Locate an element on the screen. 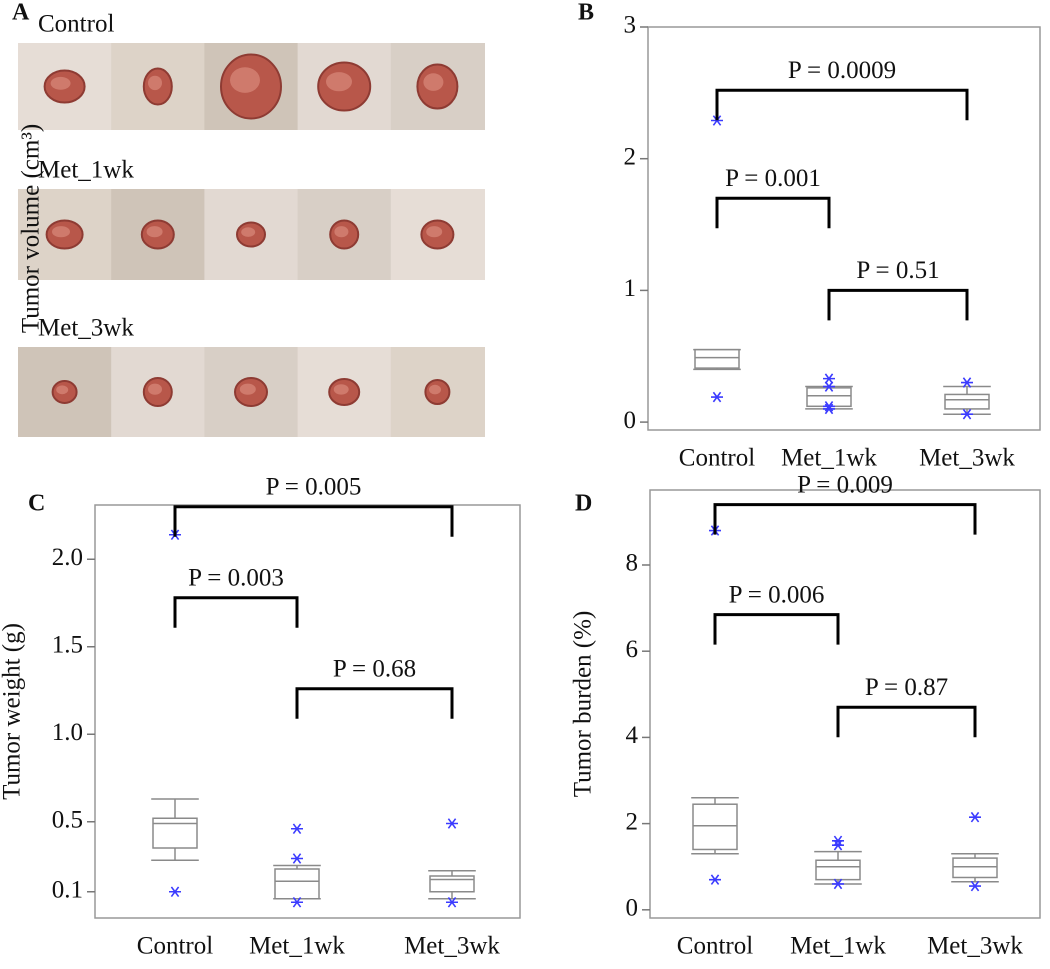 The height and width of the screenshot is (969, 1050). group-label: Met_1wk is located at coordinates (86, 170).